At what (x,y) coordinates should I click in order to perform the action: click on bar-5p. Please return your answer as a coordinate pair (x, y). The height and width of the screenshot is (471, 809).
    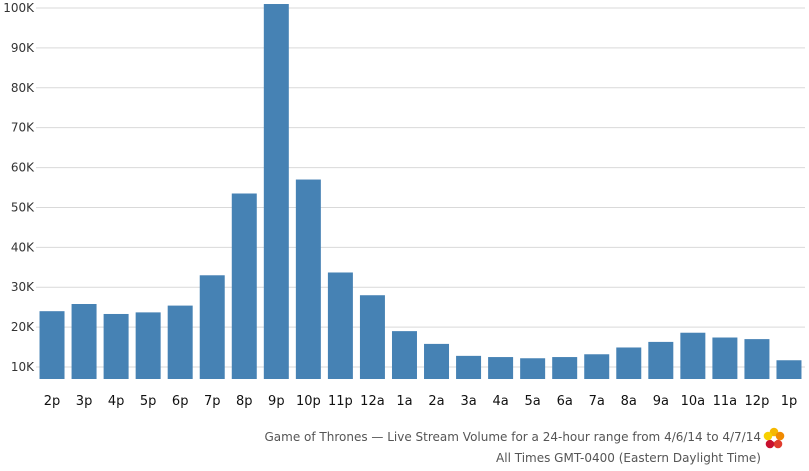
    Looking at the image, I should click on (148, 345).